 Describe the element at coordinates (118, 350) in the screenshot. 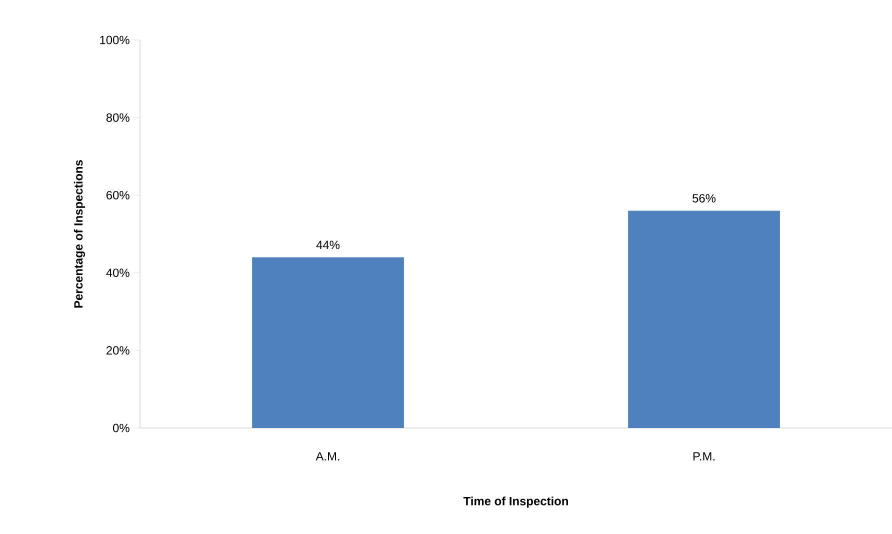

I see `y-tick-label: 20%` at that location.